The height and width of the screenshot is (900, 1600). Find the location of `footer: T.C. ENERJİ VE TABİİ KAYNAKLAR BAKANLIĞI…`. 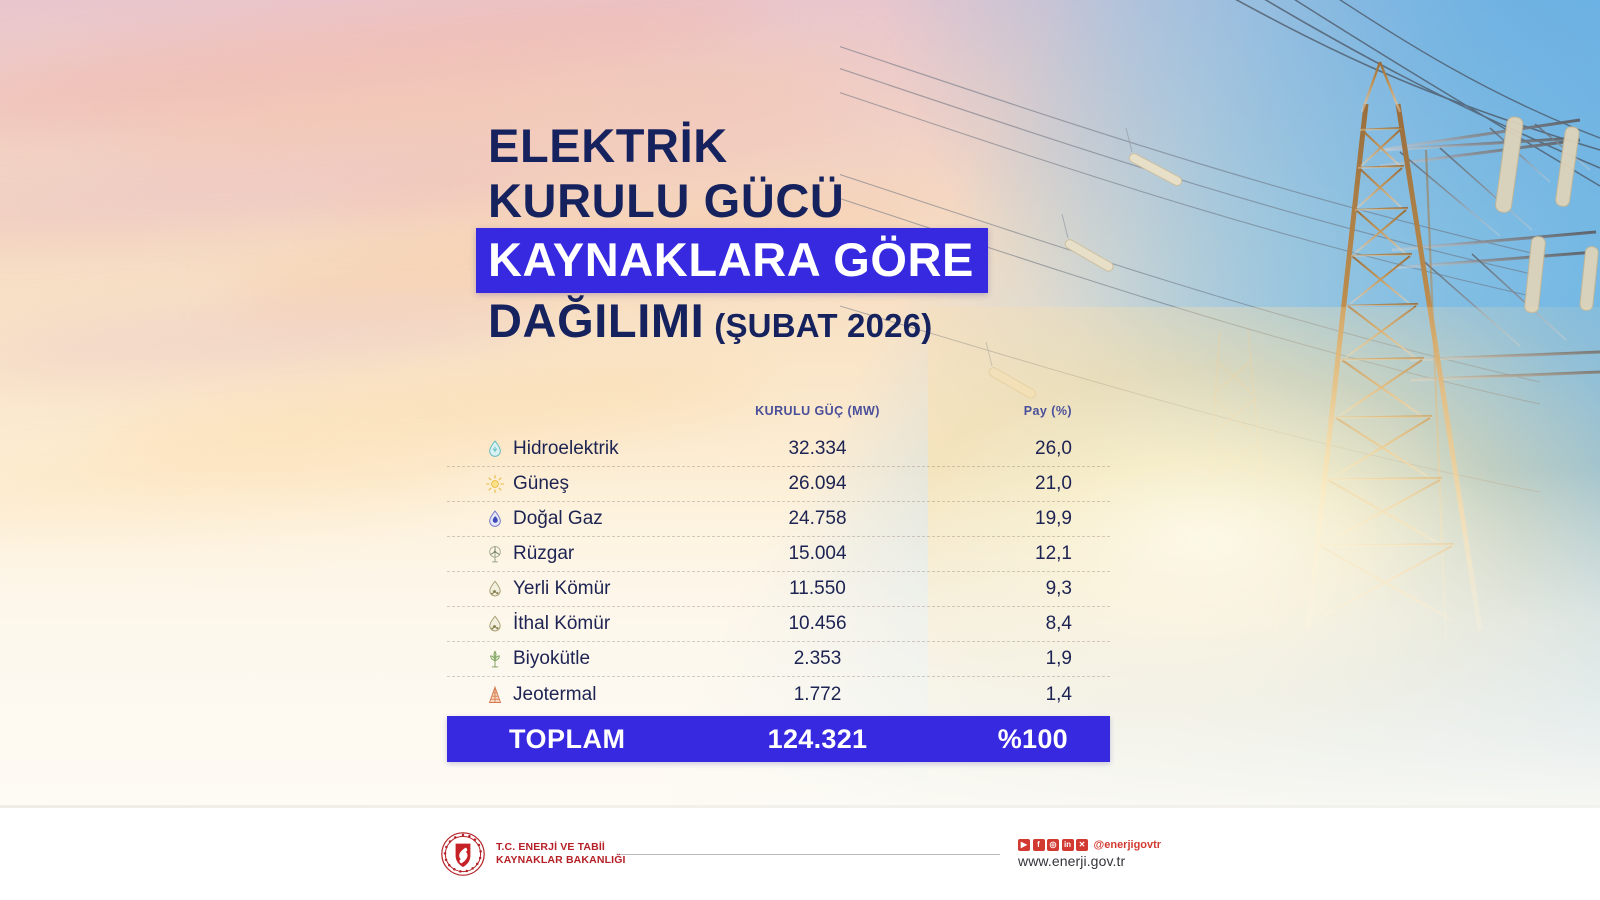

footer: T.C. ENERJİ VE TABİİ KAYNAKLAR BAKANLIĞI… is located at coordinates (800, 854).